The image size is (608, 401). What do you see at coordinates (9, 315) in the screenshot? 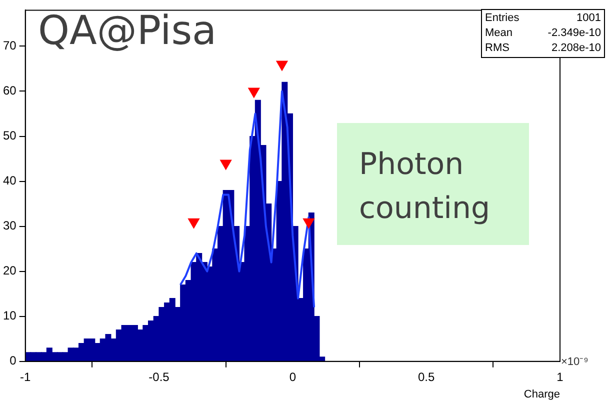
I see `y-tick-label: 10` at bounding box center [9, 315].